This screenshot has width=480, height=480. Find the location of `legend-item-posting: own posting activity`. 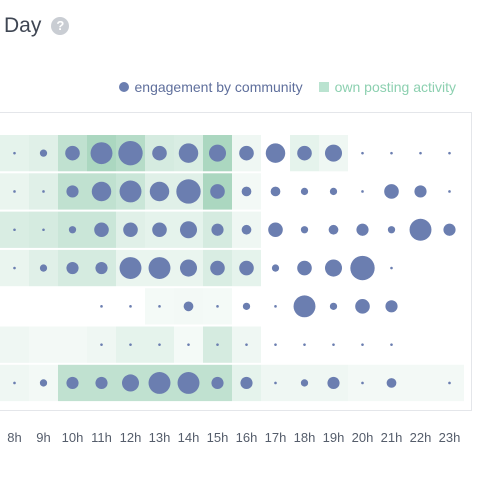

legend-item-posting: own posting activity is located at coordinates (387, 87).